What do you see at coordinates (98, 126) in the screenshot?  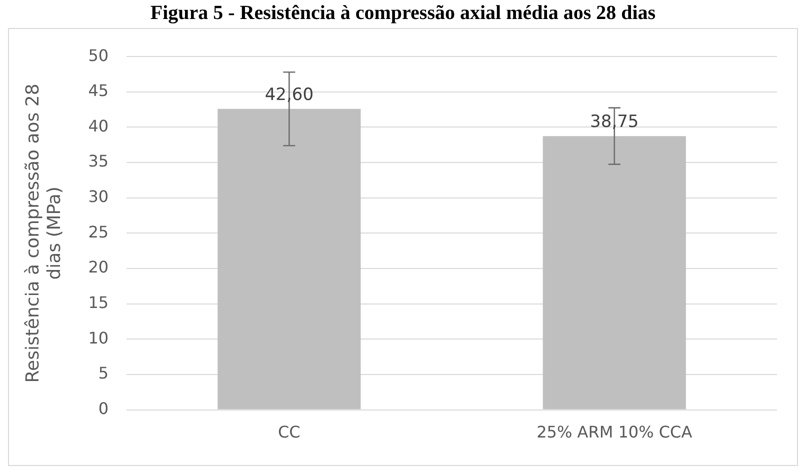 I see `y-tick-label: 40` at bounding box center [98, 126].